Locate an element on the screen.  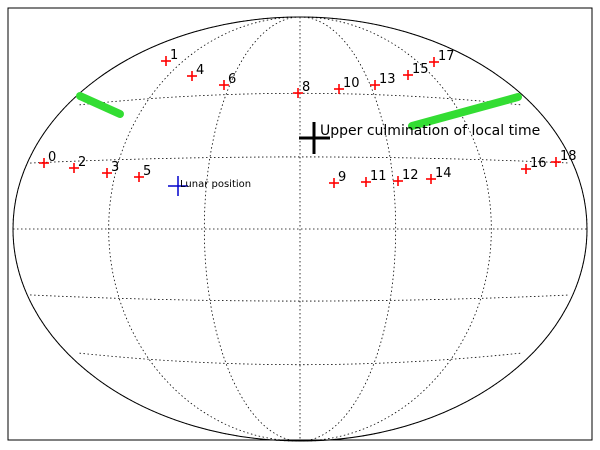
marker-label: 2 is located at coordinates (82, 162).